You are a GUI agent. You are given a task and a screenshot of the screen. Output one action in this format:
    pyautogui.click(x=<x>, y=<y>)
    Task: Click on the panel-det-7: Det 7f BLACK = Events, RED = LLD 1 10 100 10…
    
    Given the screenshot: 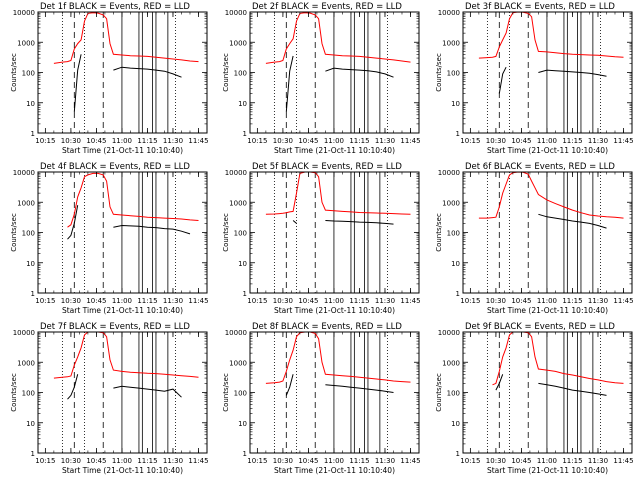 What is the action you would take?
    pyautogui.click(x=109, y=398)
    